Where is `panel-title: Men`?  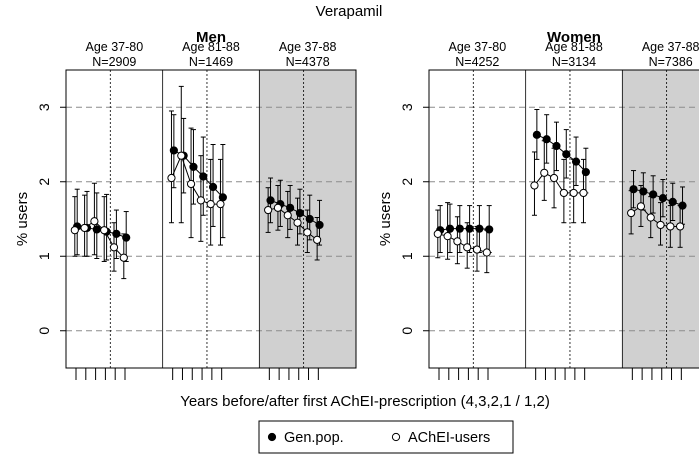 panel-title: Men is located at coordinates (211, 37).